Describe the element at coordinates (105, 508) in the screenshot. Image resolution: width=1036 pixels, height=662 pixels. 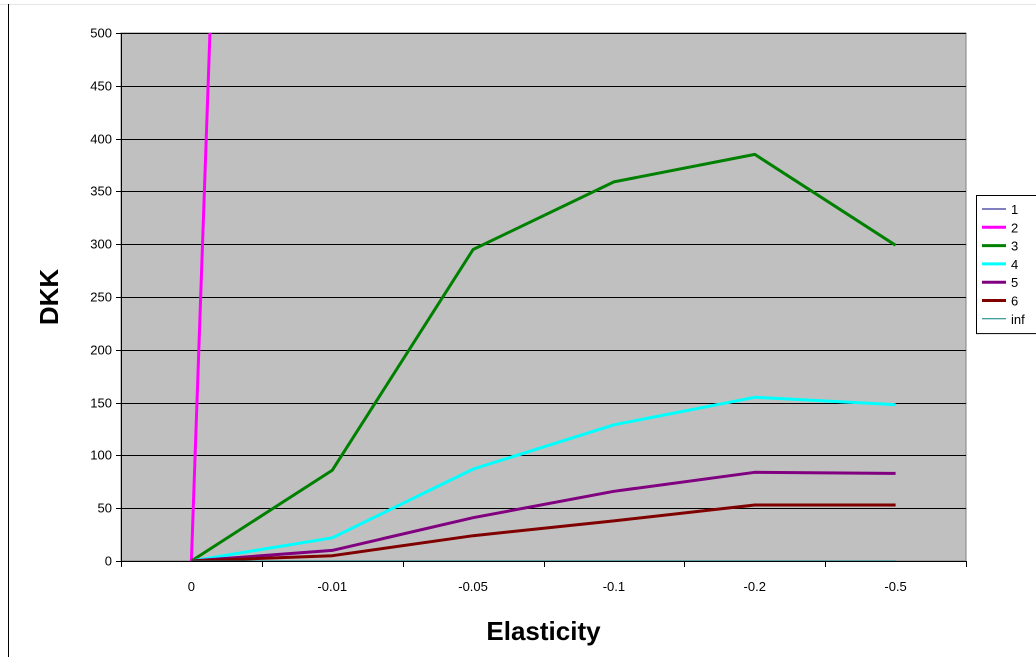
I see `y-tick-label: 50` at that location.